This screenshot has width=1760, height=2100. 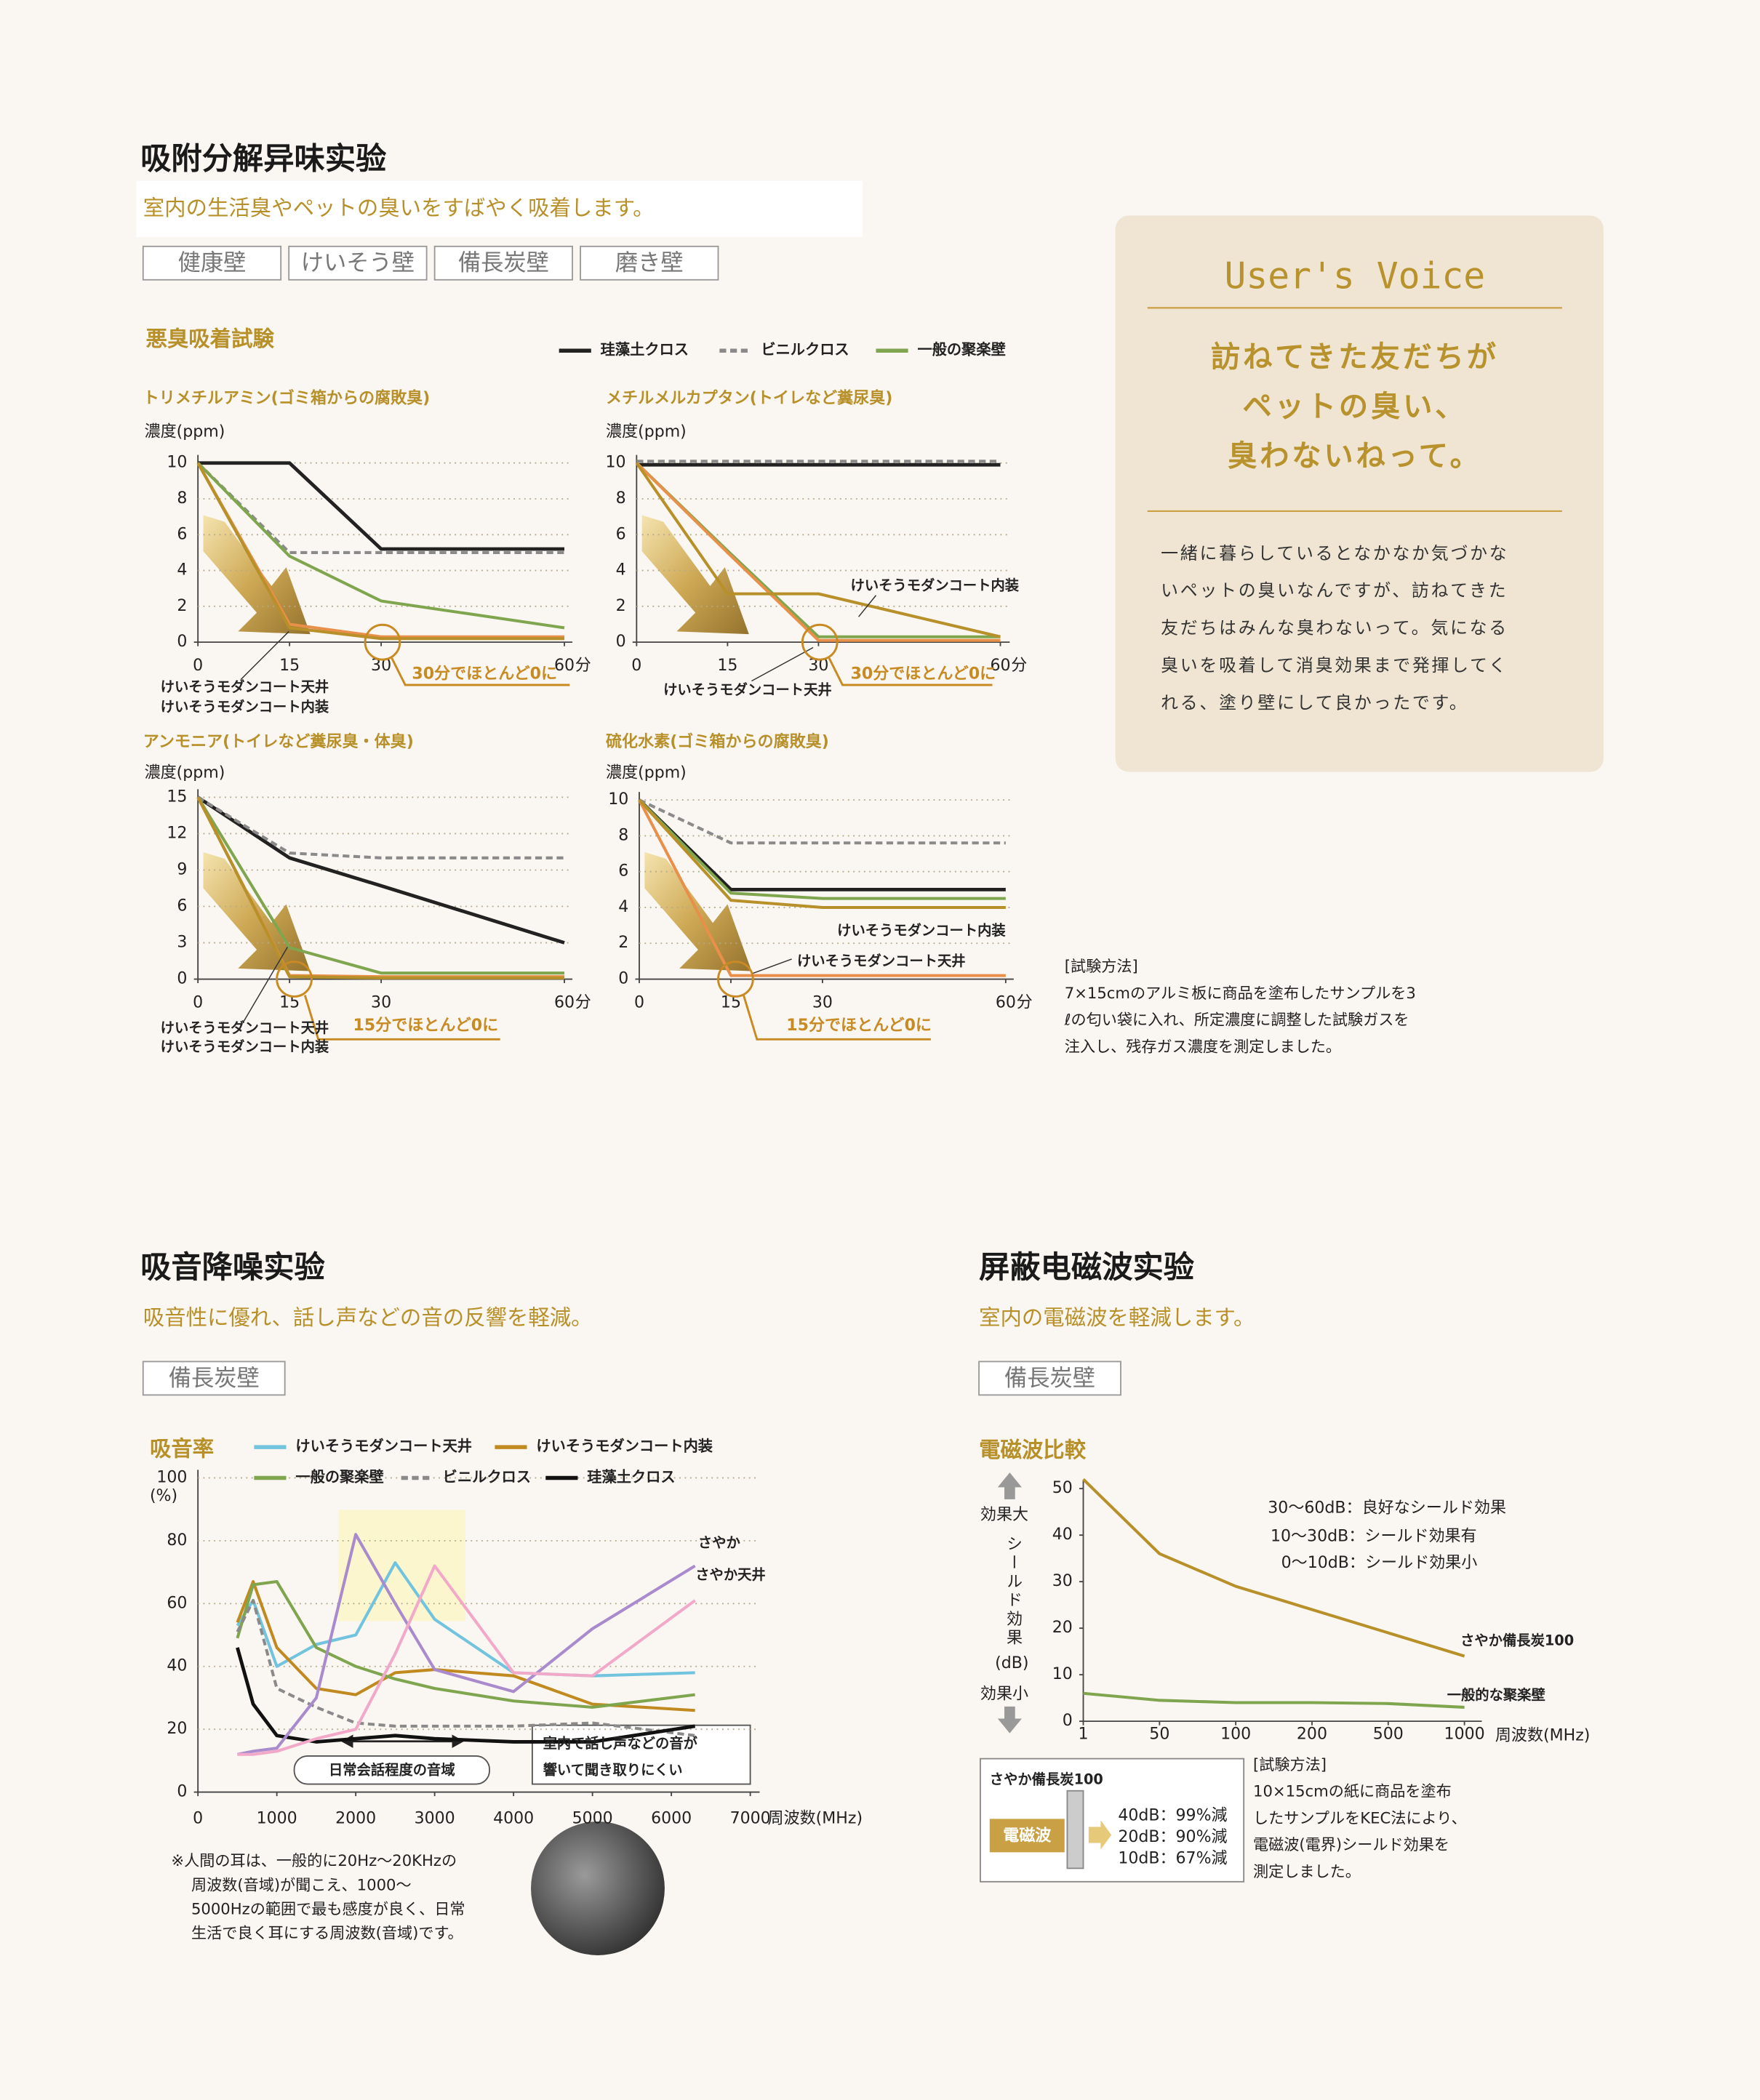 I want to click on chart-text: さやか, so click(x=719, y=1542).